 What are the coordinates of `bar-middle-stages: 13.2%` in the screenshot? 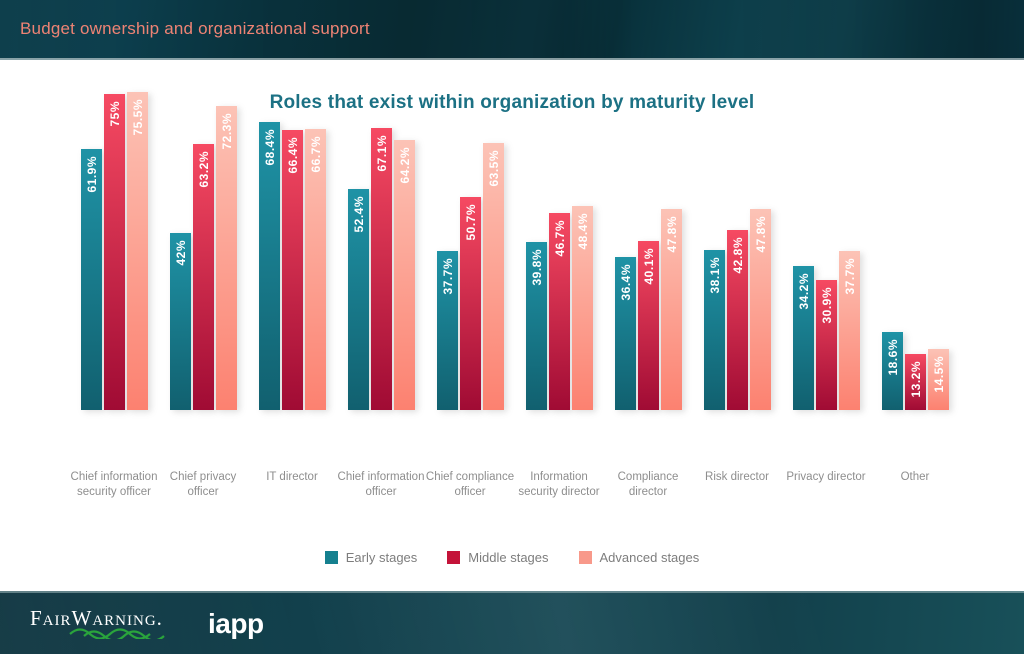 It's located at (915, 382).